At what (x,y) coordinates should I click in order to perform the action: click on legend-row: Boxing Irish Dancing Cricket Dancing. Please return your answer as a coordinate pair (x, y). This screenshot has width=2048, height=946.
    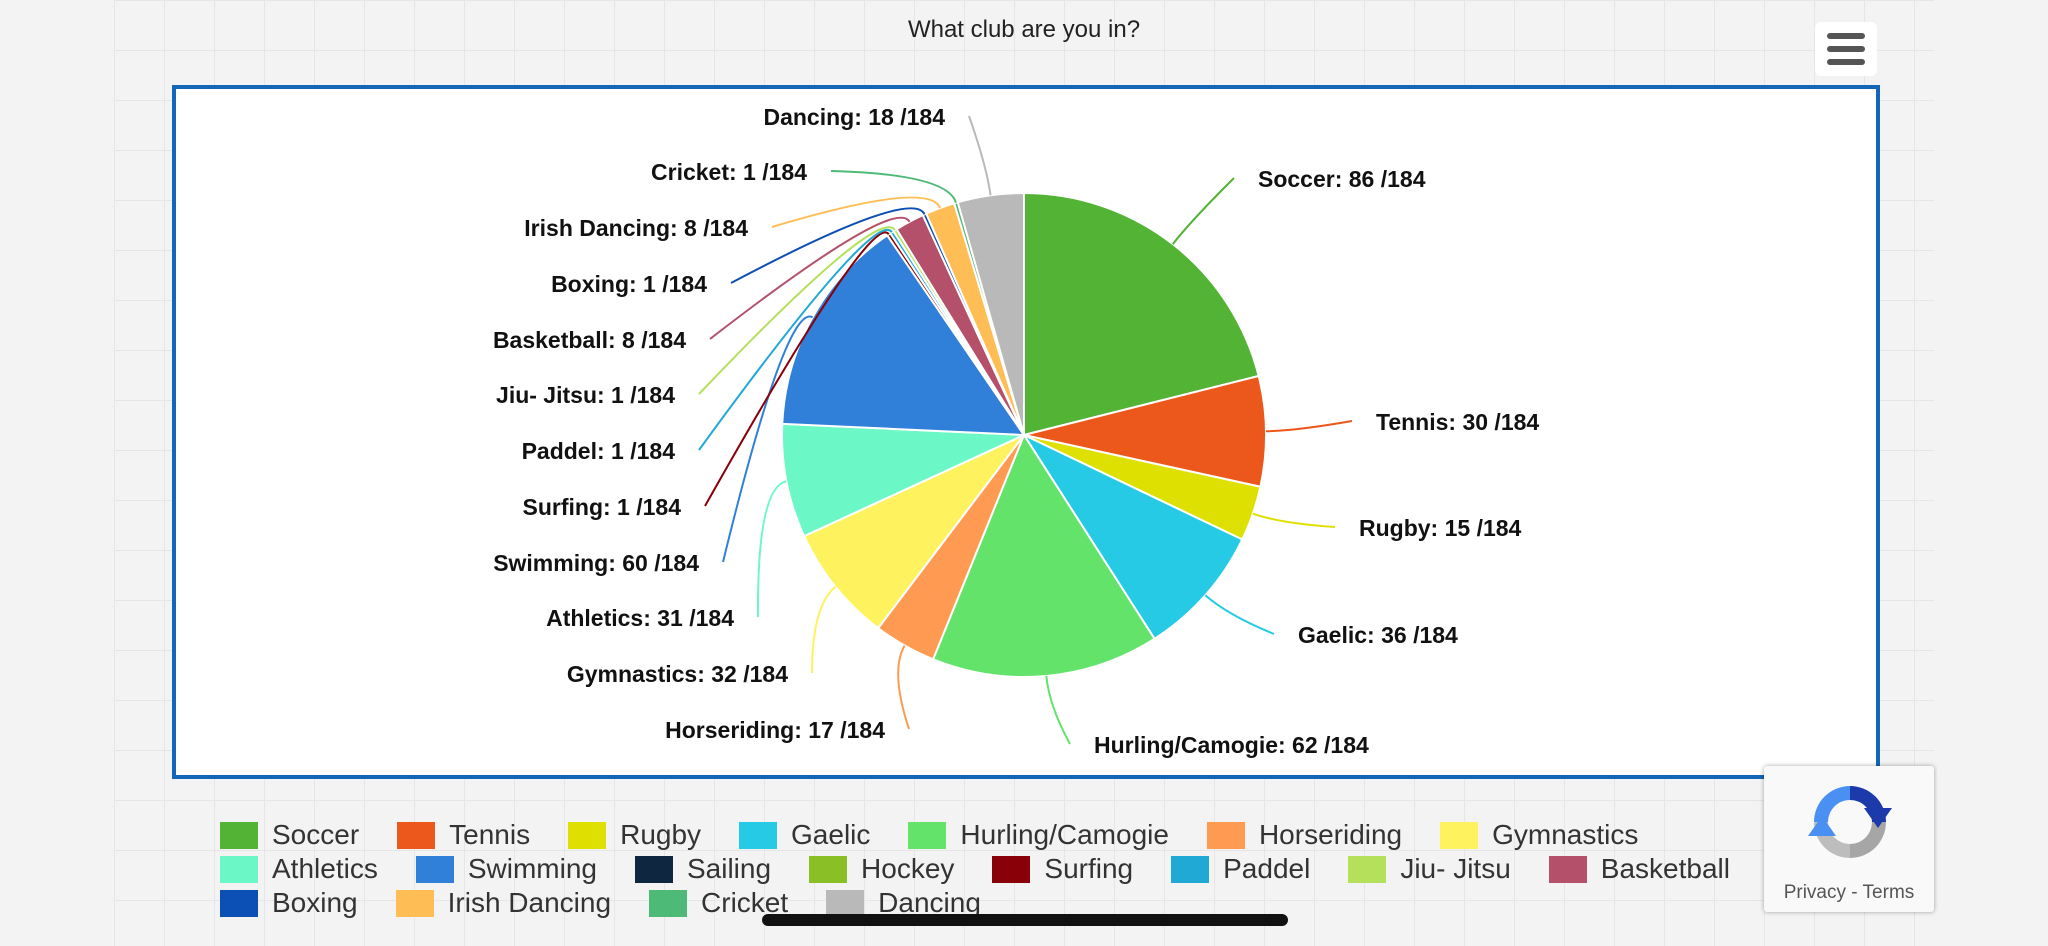
    Looking at the image, I should click on (990, 902).